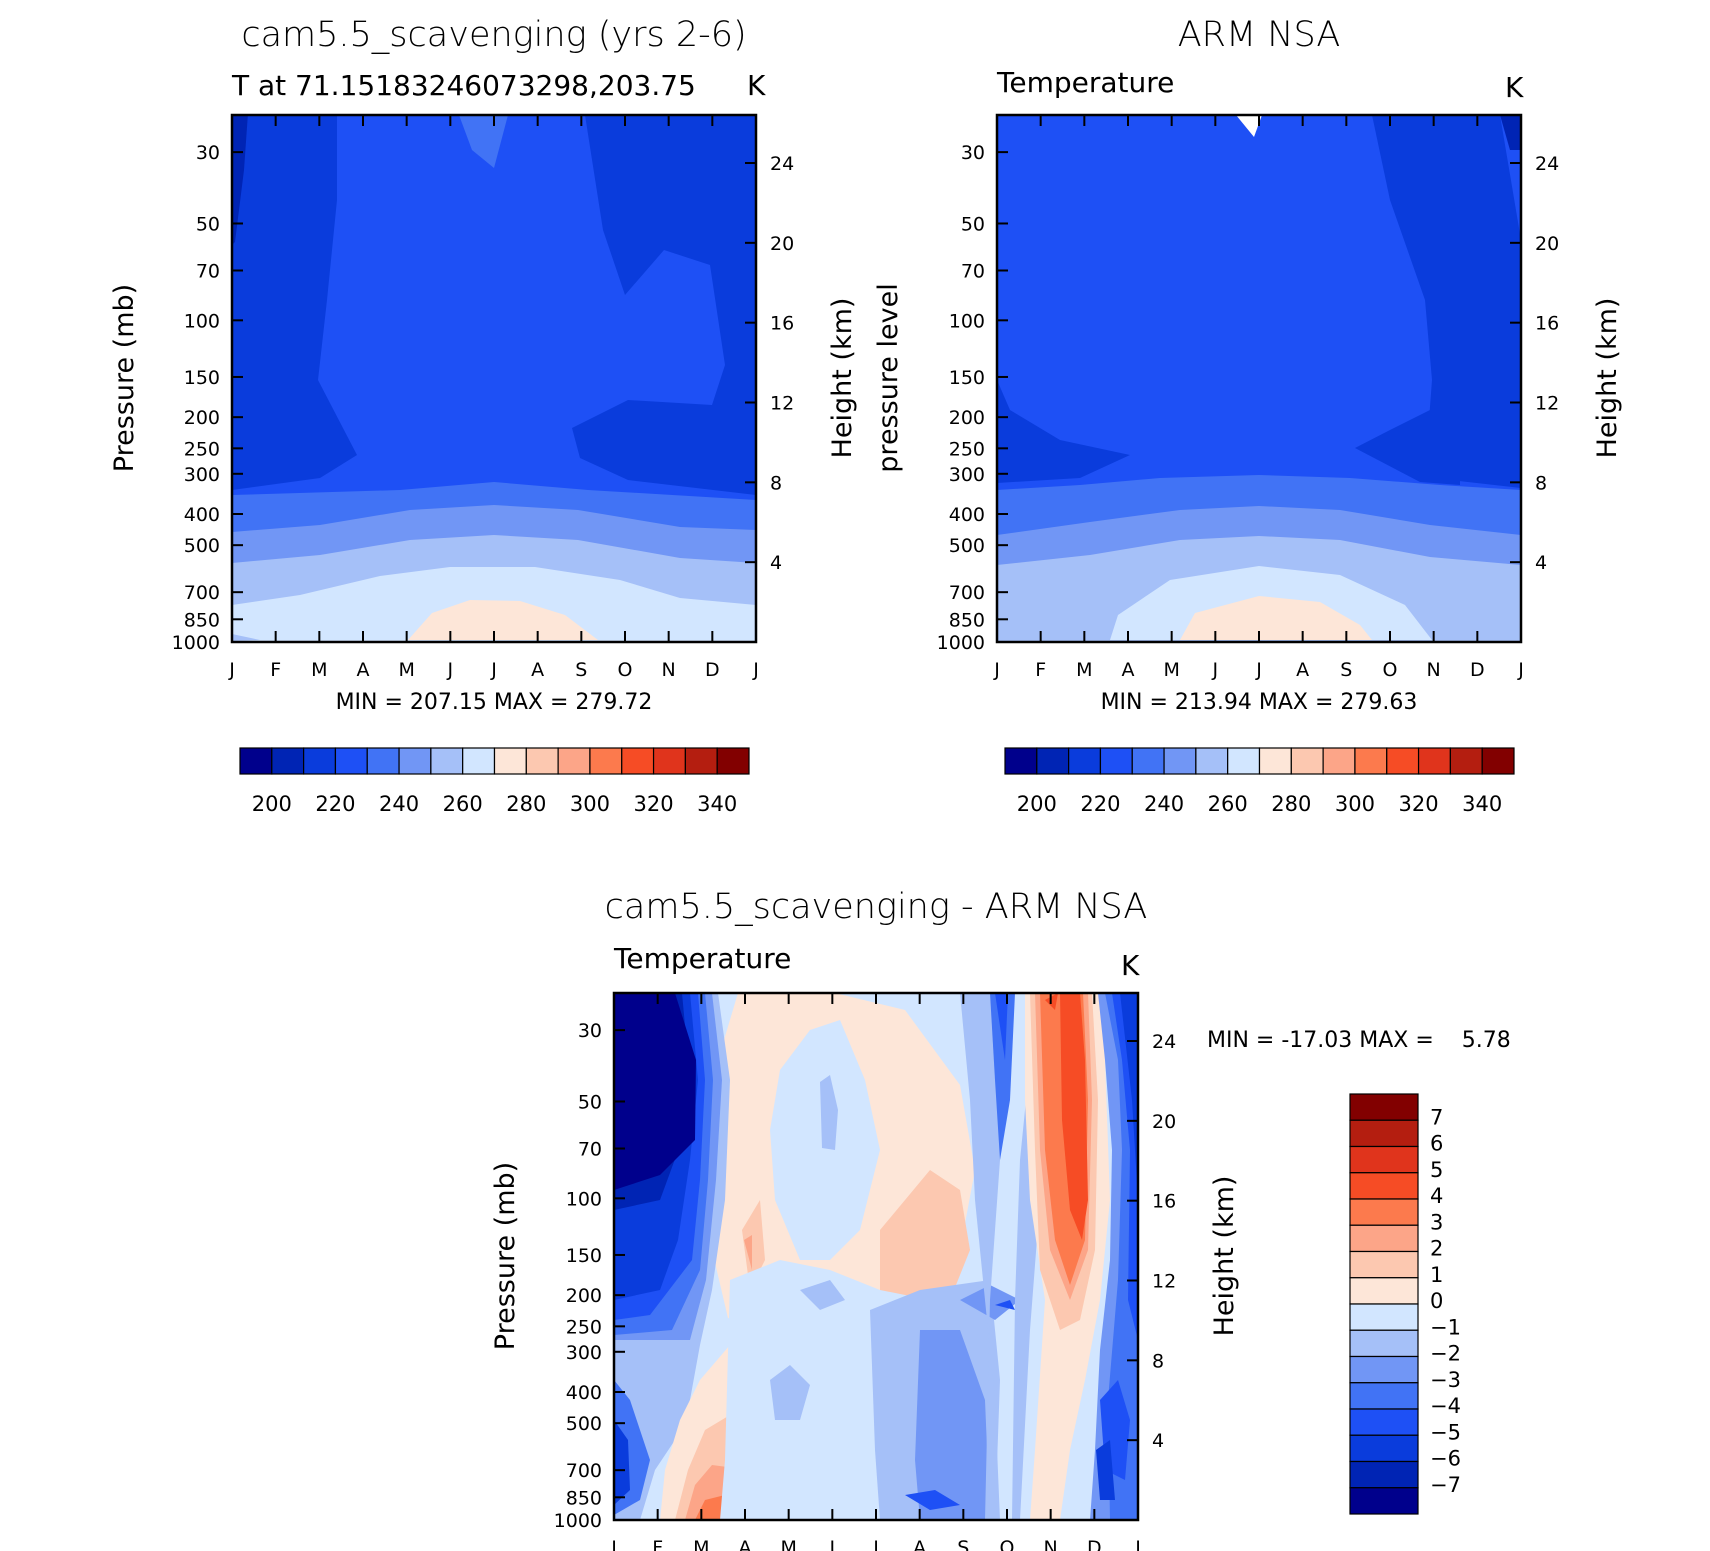 The image size is (1710, 1551). What do you see at coordinates (1436, 1222) in the screenshot?
I see `colorbar-label: 3` at bounding box center [1436, 1222].